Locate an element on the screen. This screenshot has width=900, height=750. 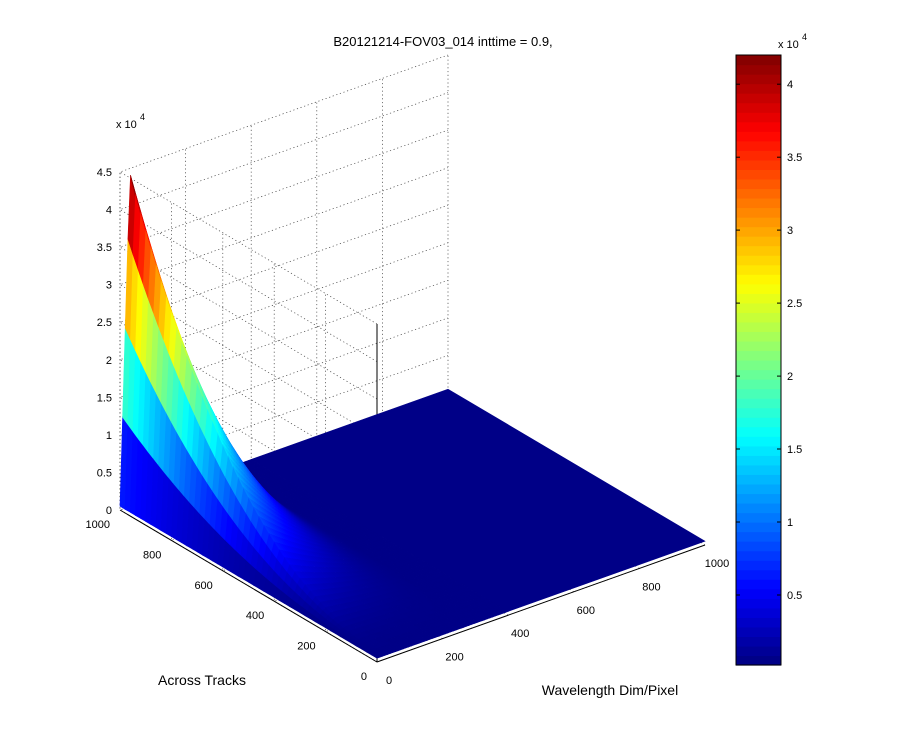
z-multiplier-exponent: 4 is located at coordinates (142, 117).